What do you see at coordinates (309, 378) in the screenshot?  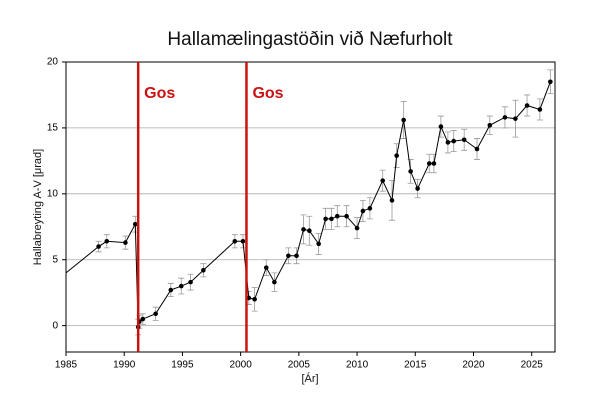 I see `x-axis-label: [Ár]` at bounding box center [309, 378].